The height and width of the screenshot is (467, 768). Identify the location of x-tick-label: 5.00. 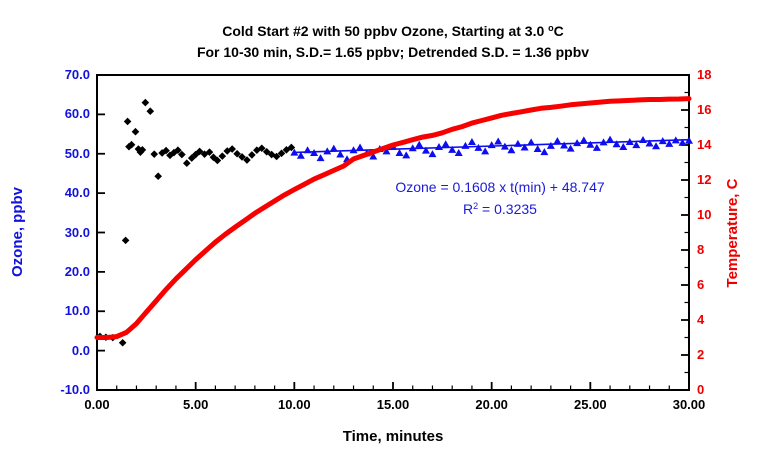
(196, 404).